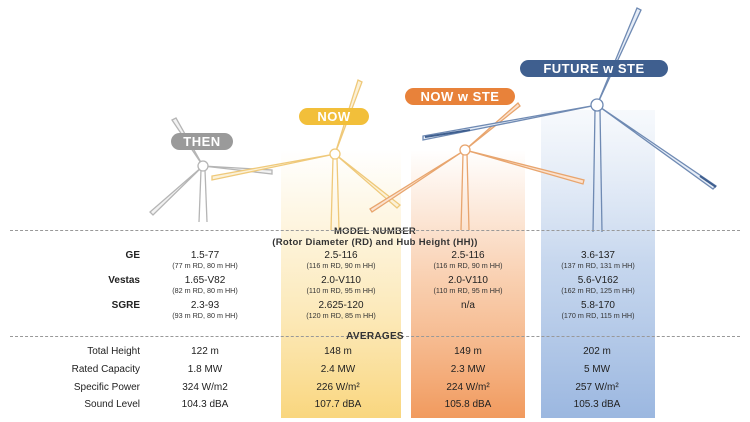 The width and height of the screenshot is (750, 422). Describe the element at coordinates (205, 369) in the screenshot. I see `value-cell: 1.8 MW` at that location.